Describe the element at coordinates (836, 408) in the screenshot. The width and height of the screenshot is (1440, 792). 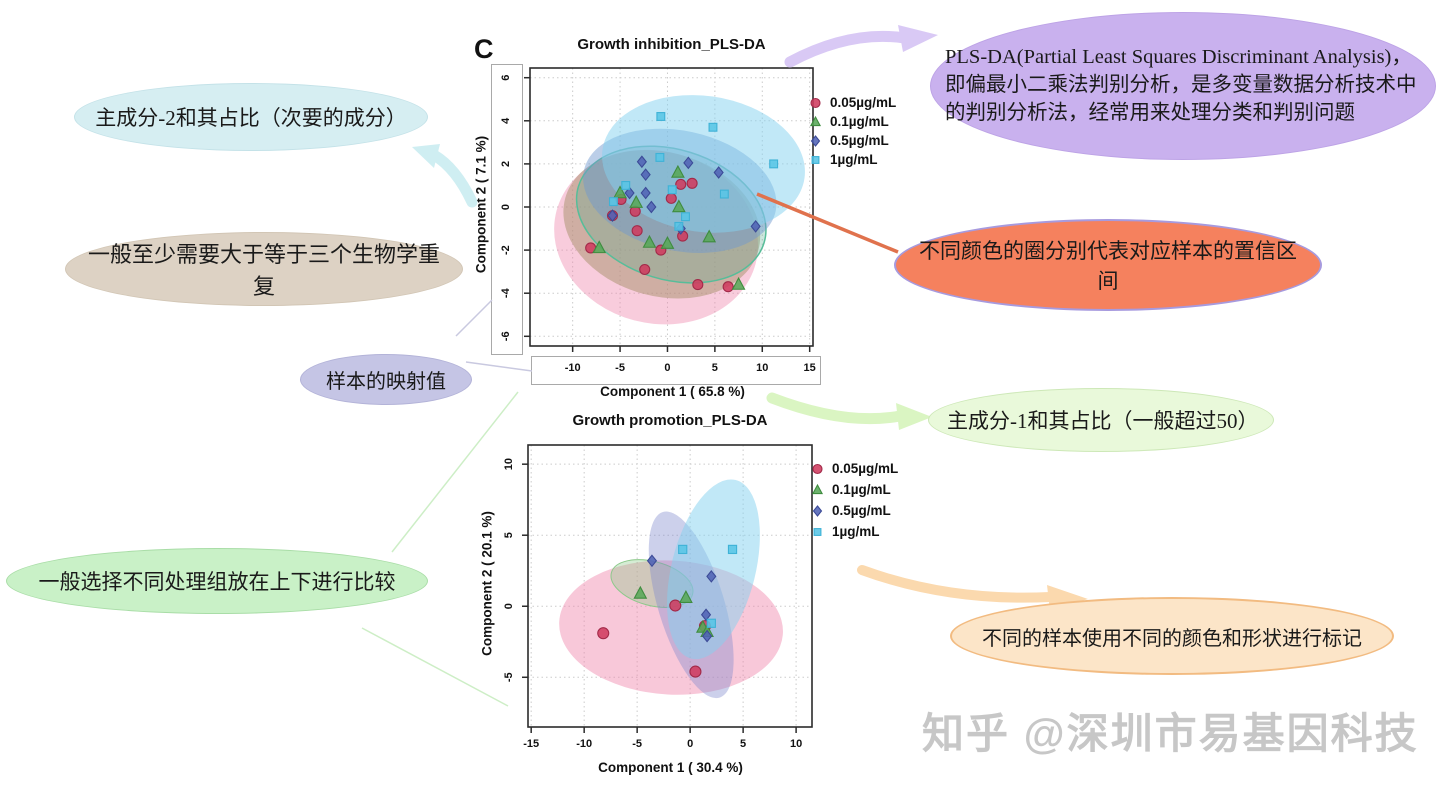
I see `arrow-to-pc1-bubble` at that location.